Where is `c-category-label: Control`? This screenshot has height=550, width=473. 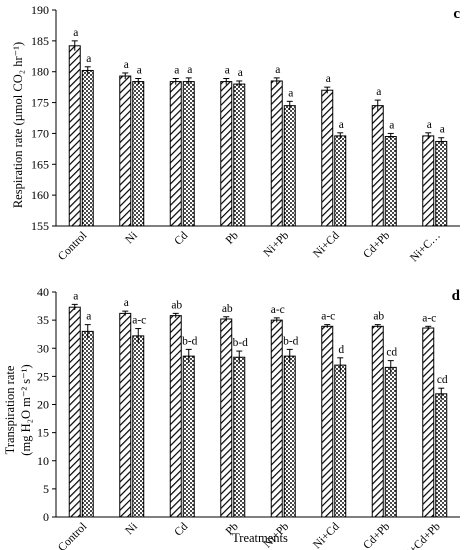
c-category-label: Control is located at coordinates (72, 246).